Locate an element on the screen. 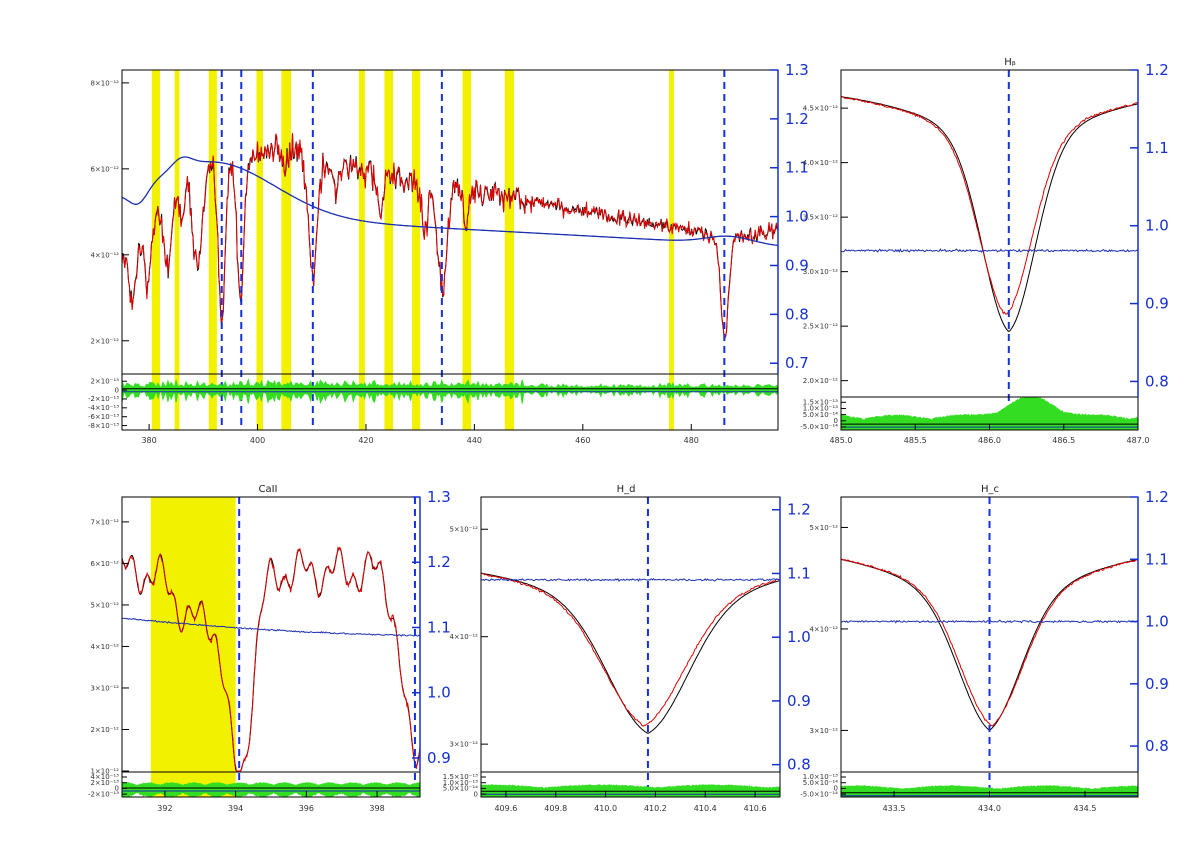 This screenshot has width=1200, height=860. y2-tick-label-5: 1.2 is located at coordinates (797, 119).